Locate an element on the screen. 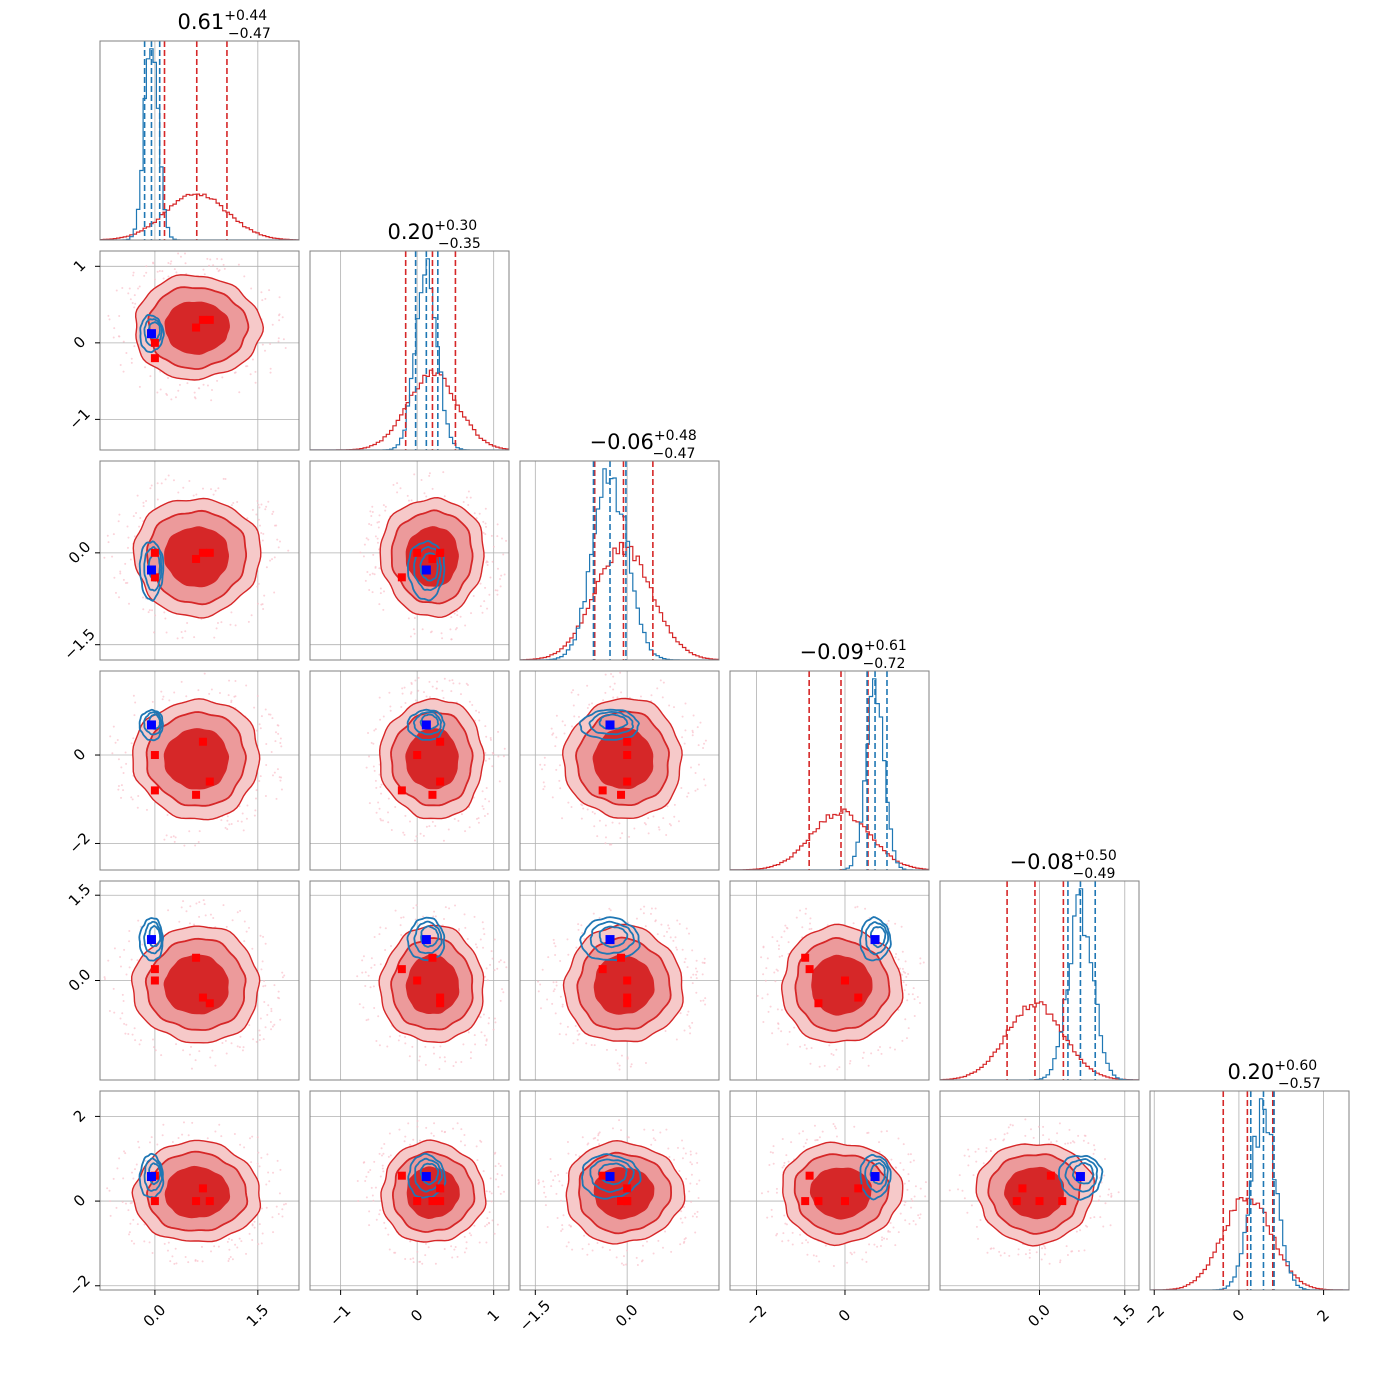 This screenshot has height=1390, width=1390. marker-blue is located at coordinates (610, 940).